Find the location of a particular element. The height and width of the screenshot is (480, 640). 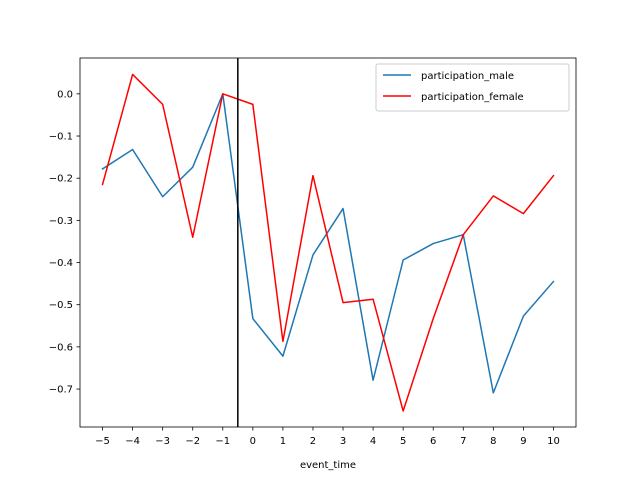

legend-box is located at coordinates (472, 87).